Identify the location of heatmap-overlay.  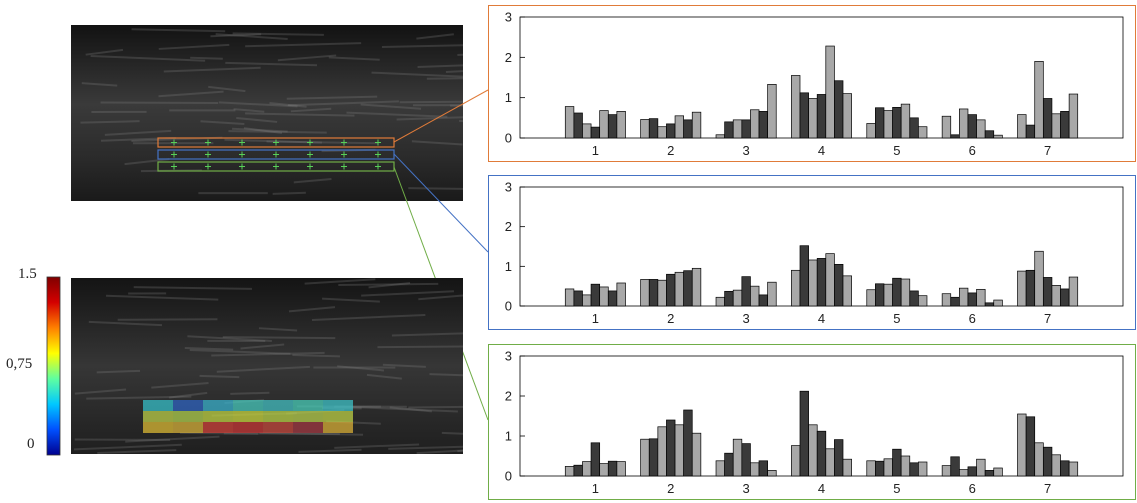
(248, 416).